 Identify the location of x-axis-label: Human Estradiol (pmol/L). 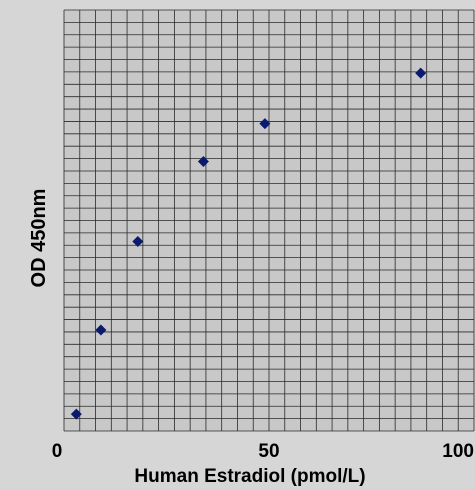
(249, 476).